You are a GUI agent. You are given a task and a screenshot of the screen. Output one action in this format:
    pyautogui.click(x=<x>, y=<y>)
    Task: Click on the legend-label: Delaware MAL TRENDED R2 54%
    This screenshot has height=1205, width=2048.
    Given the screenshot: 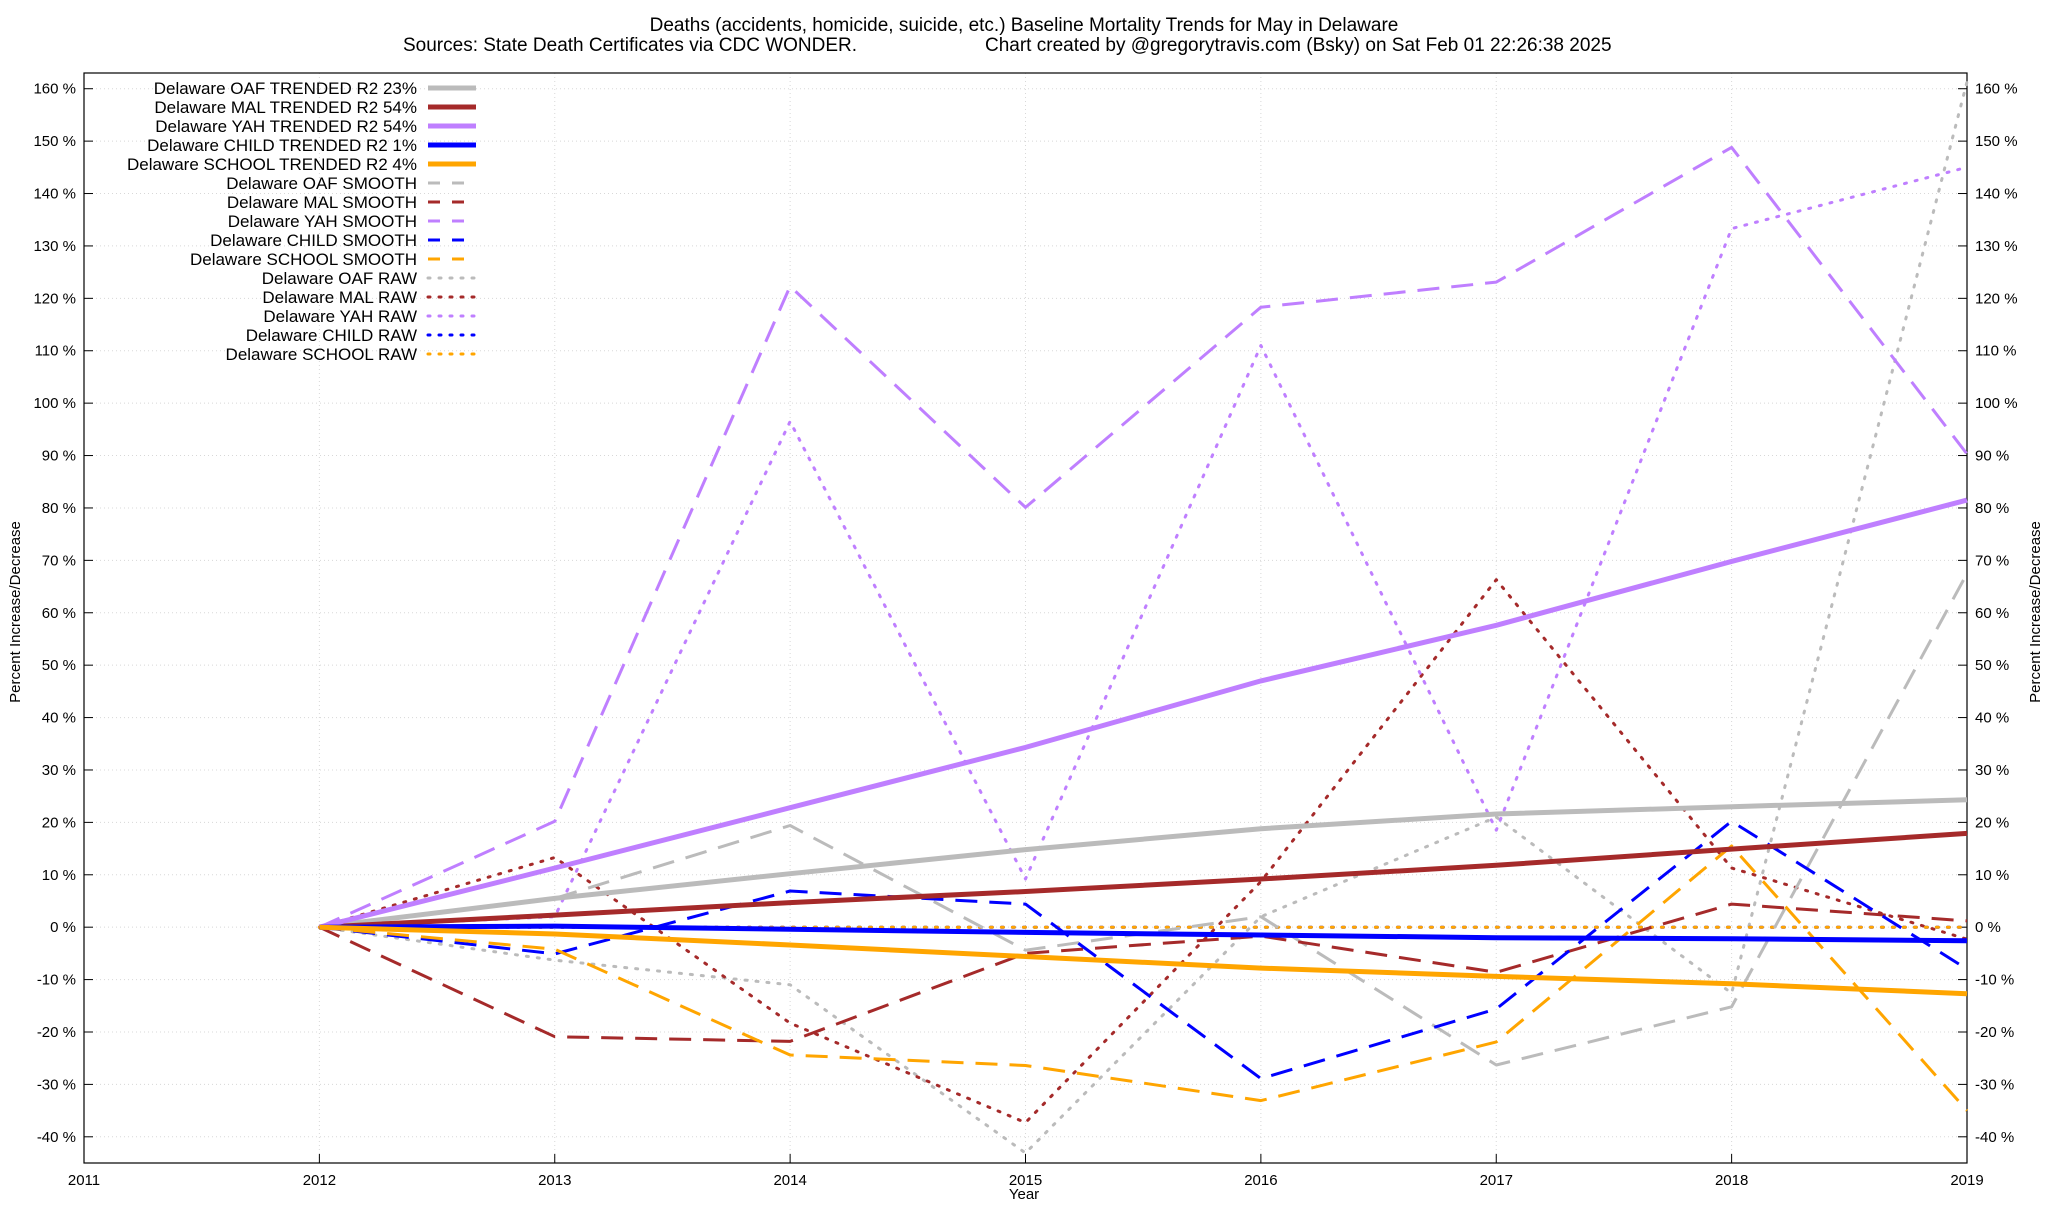 What is the action you would take?
    pyautogui.click(x=285, y=107)
    